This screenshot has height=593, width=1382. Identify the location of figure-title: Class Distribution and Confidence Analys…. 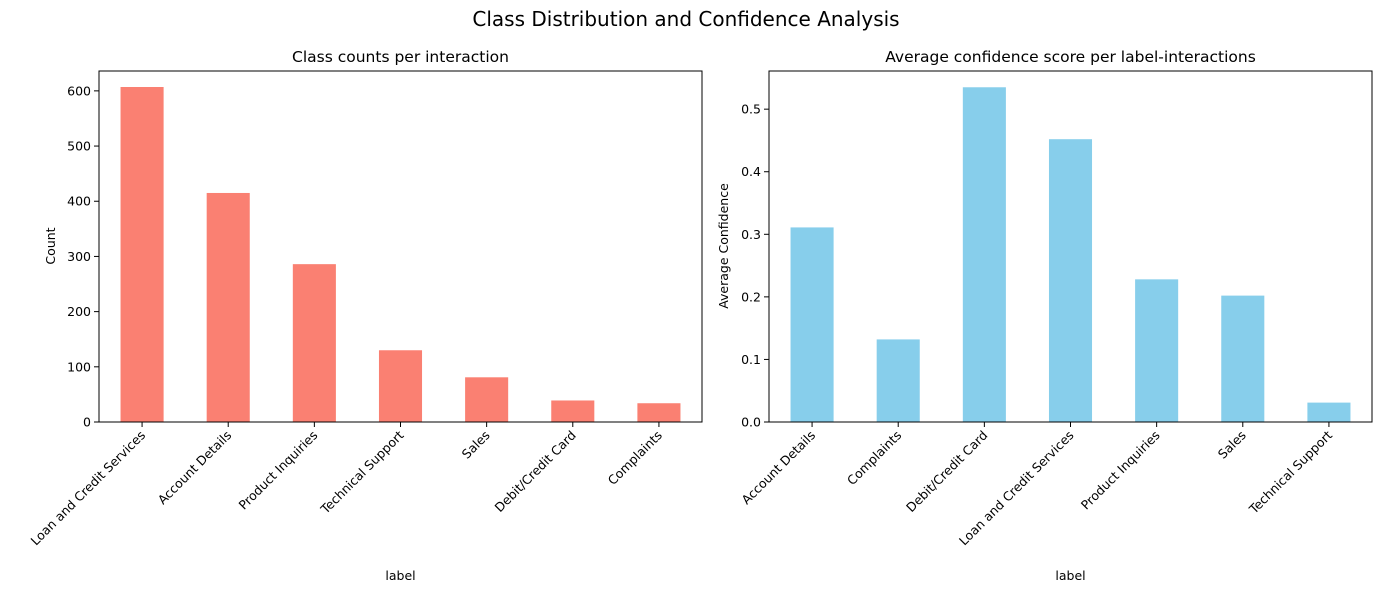
(685, 19).